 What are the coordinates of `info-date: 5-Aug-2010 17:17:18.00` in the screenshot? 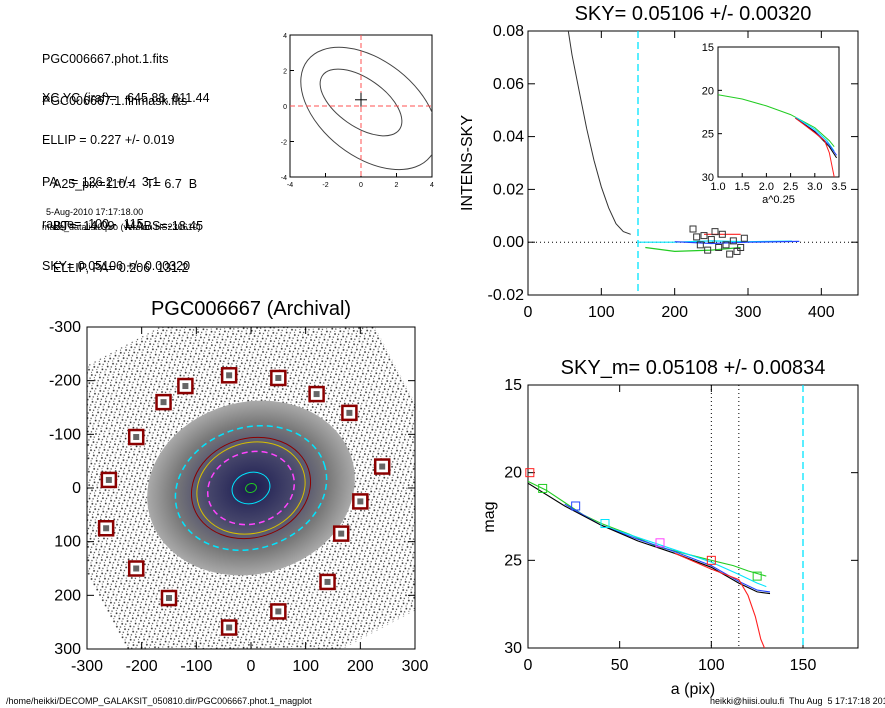 It's located at (95, 212).